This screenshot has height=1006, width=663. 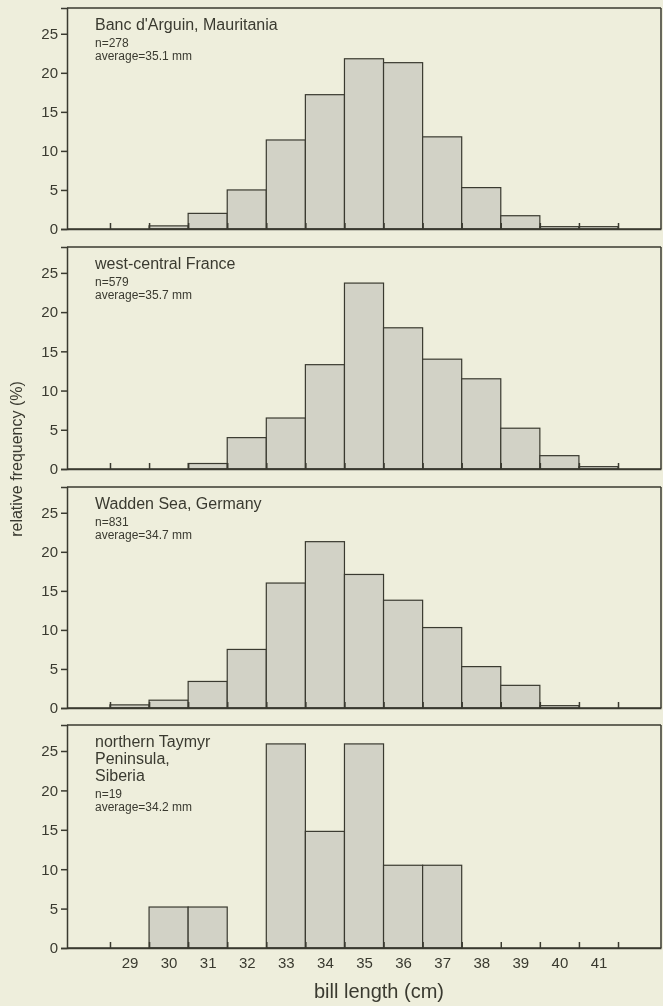 I want to click on x-tick-label: 37, so click(x=442, y=962).